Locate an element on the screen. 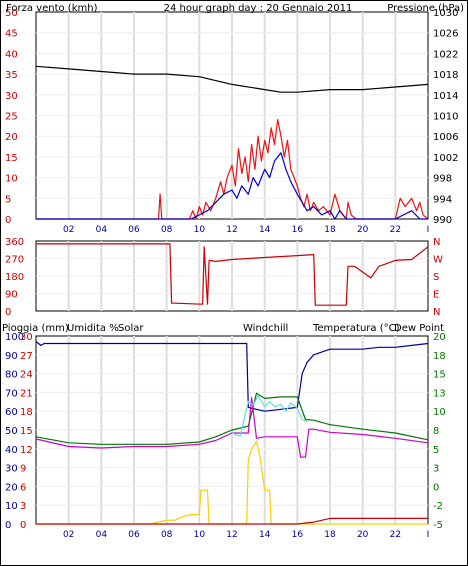 The width and height of the screenshot is (468, 566). wind-tick-label: 25 is located at coordinates (11, 117).